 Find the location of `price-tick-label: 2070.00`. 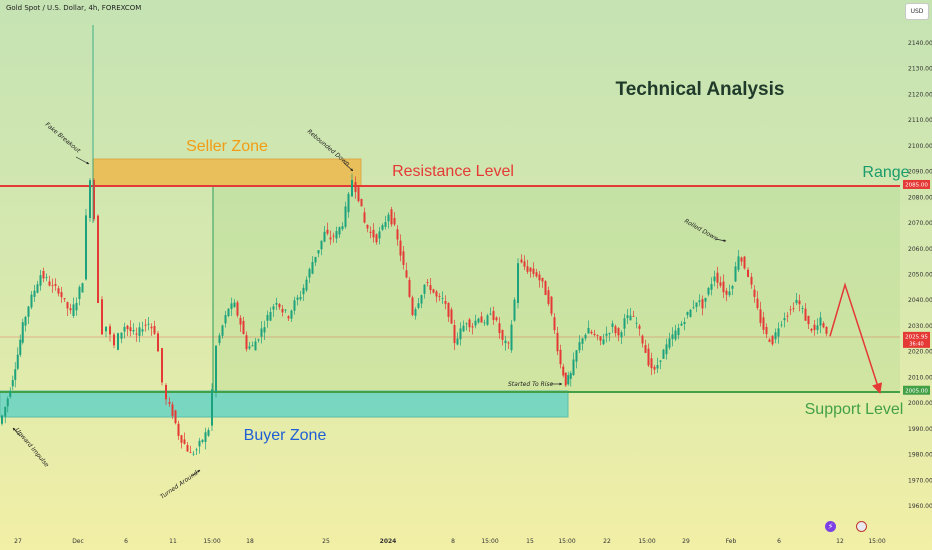

price-tick-label: 2070.00 is located at coordinates (920, 223).